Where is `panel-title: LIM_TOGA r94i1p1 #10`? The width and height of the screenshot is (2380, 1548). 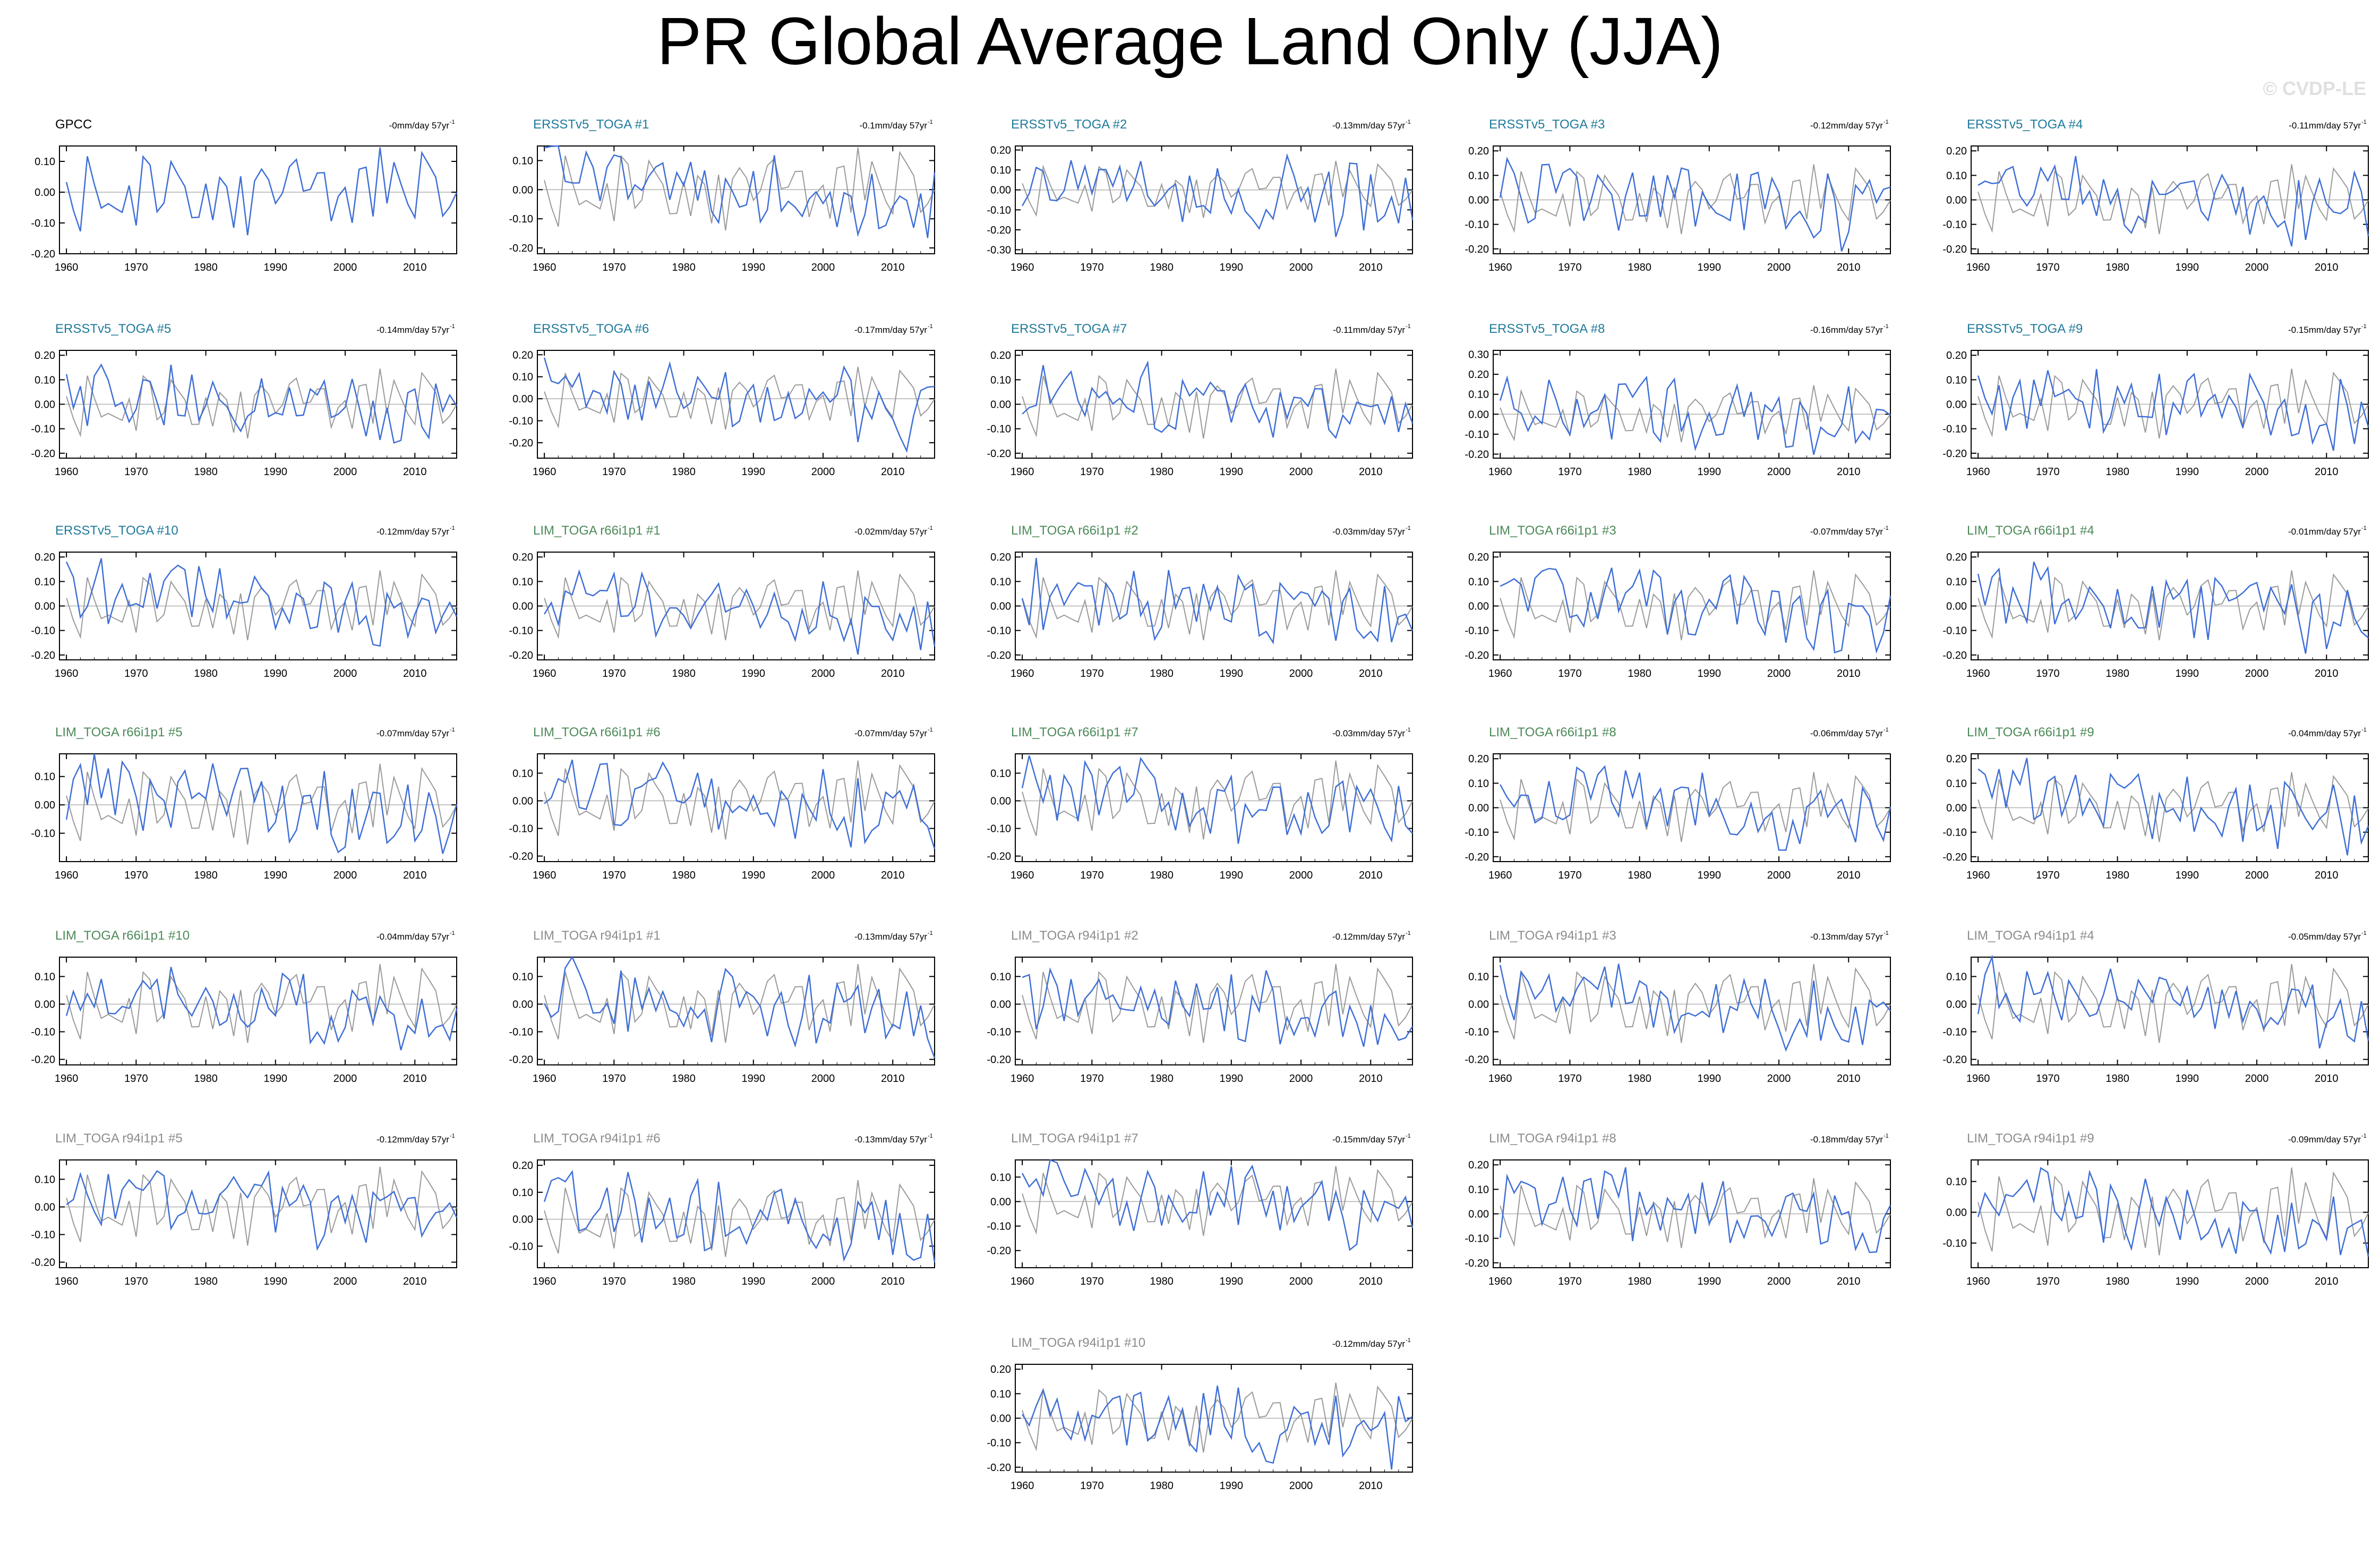
panel-title: LIM_TOGA r94i1p1 #10 is located at coordinates (1078, 1343).